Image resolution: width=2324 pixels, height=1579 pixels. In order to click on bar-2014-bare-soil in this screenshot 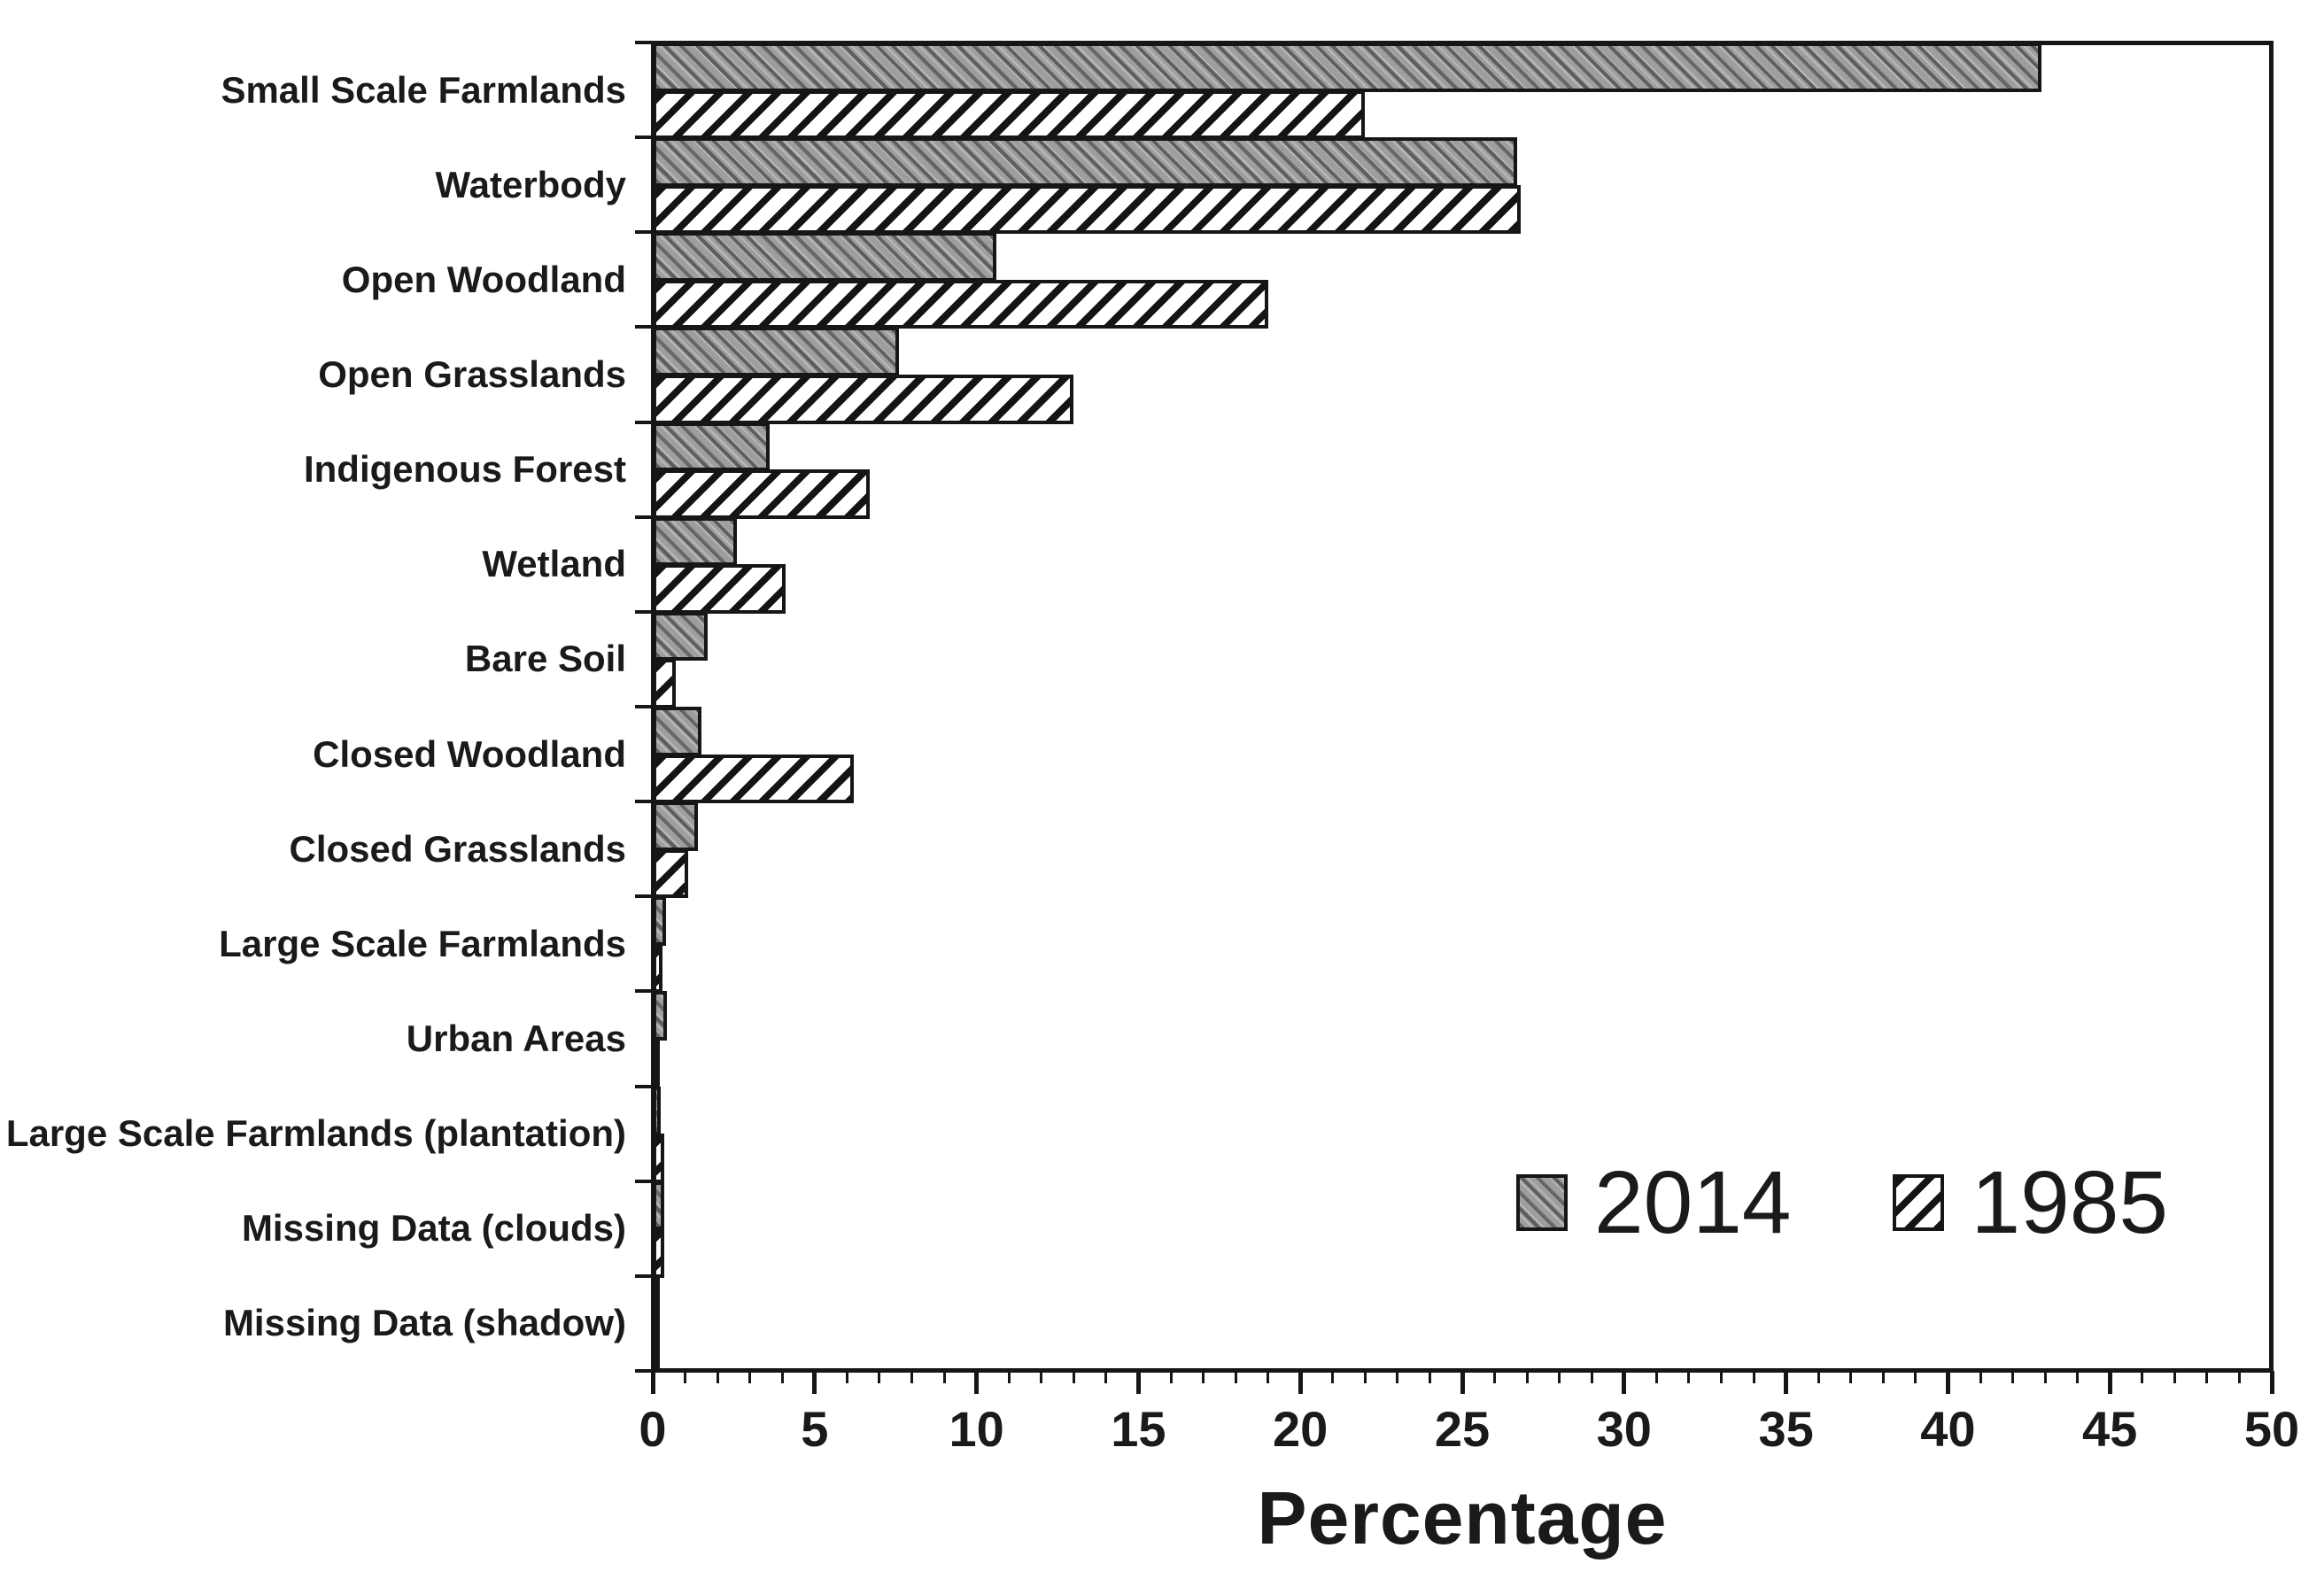, I will do `click(680, 636)`.